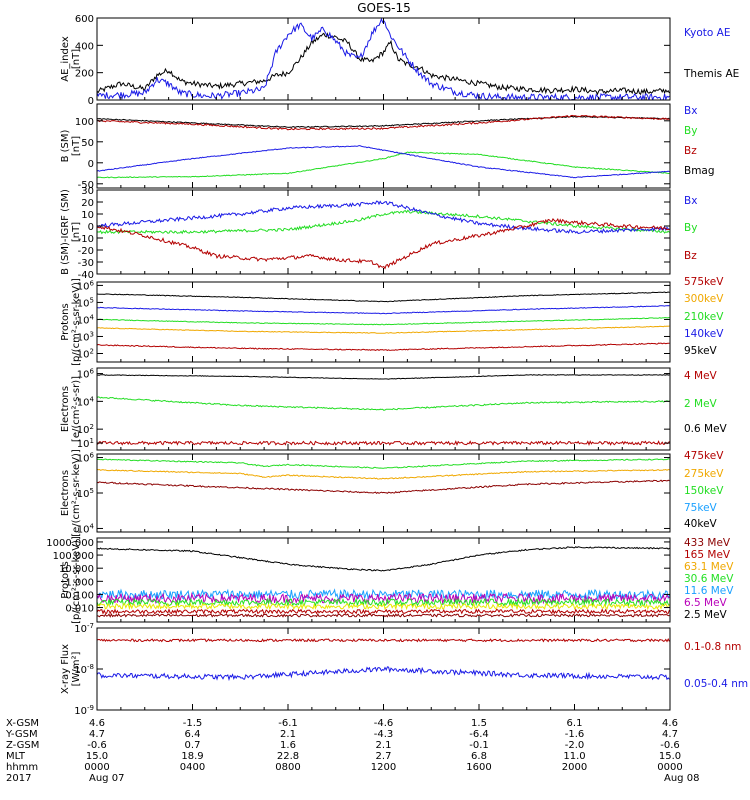  Describe the element at coordinates (22, 745) in the screenshot. I see `x-axis-row-label: Z-GSM` at that location.